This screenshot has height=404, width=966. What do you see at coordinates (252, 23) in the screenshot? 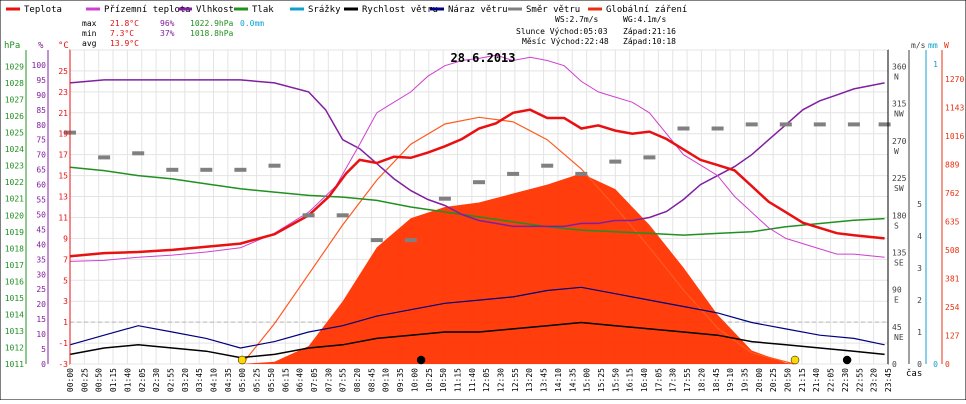
I see `stat-value: 0.0mm` at bounding box center [252, 23].